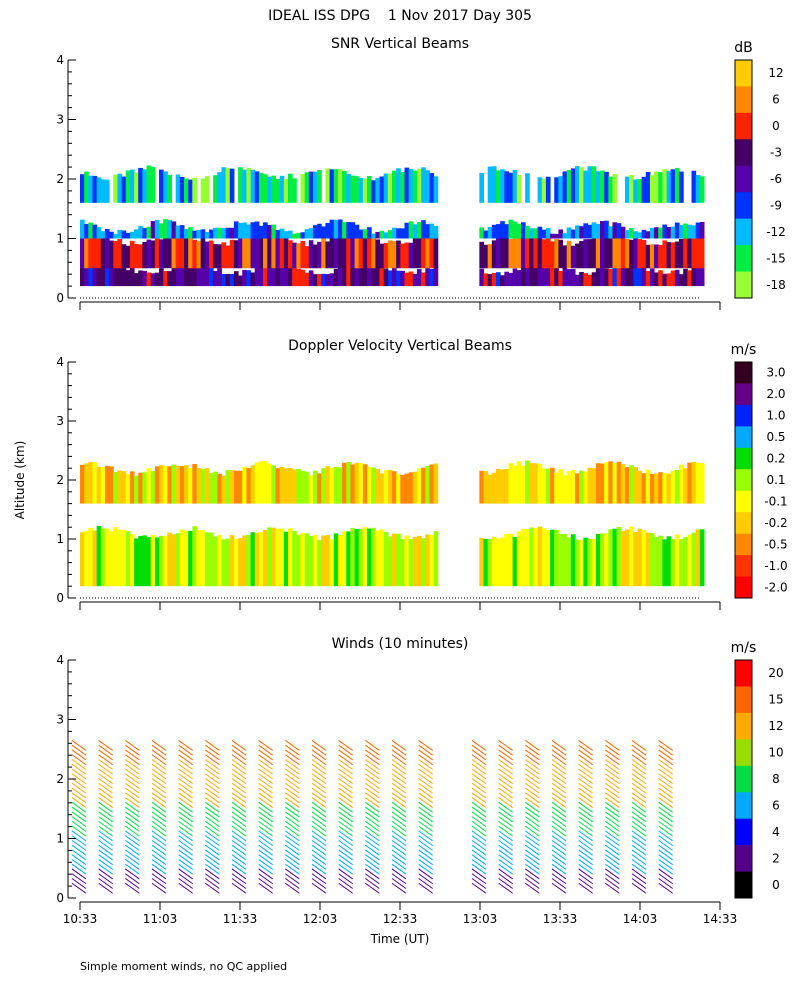 This screenshot has width=800, height=1000. I want to click on footnote: Simple moment winds, no QC applied, so click(183, 966).